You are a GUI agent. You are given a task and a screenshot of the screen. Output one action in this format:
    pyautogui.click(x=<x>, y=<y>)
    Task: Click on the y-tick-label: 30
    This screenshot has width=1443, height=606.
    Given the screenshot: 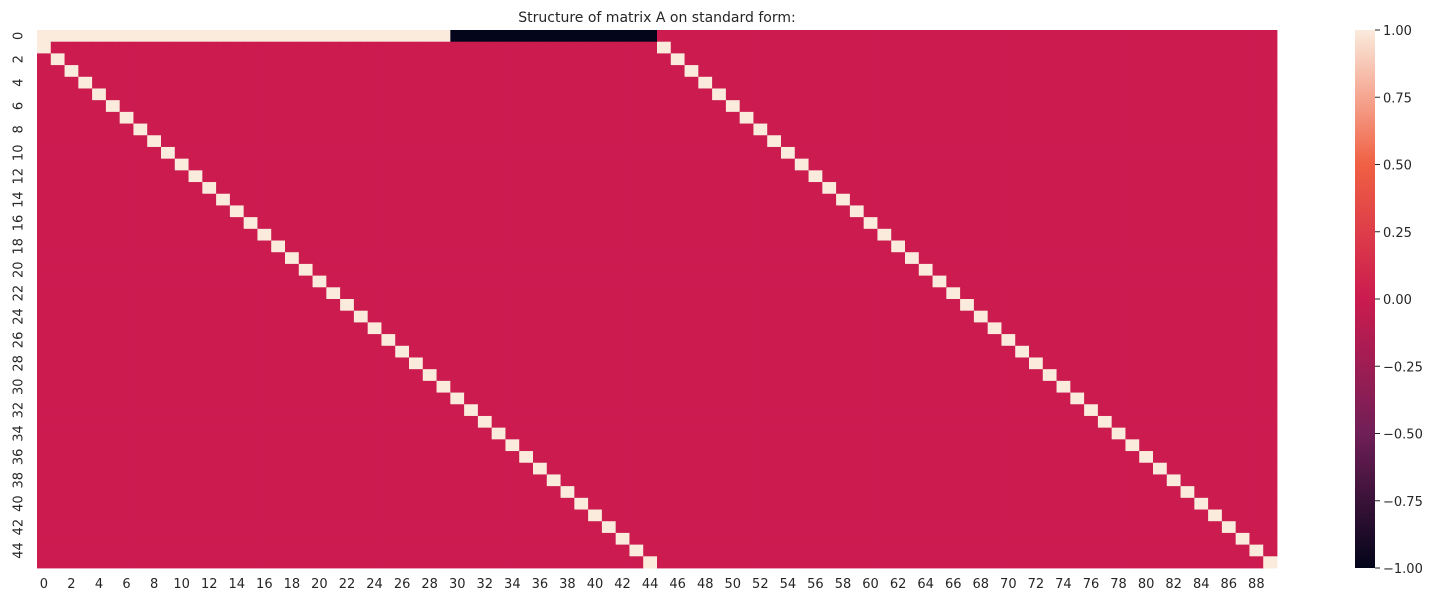 What is the action you would take?
    pyautogui.click(x=19, y=386)
    